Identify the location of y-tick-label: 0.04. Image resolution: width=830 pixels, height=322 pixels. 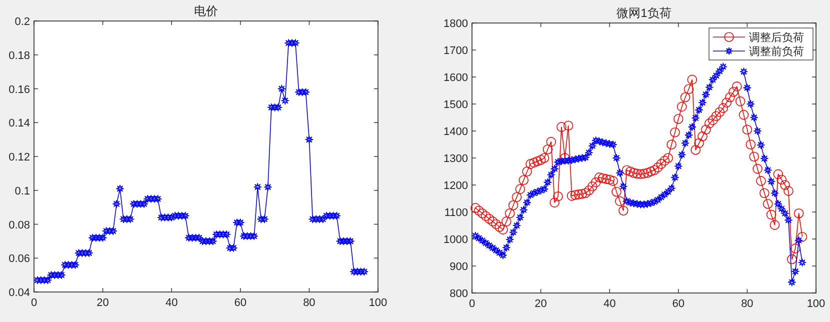
(19, 293).